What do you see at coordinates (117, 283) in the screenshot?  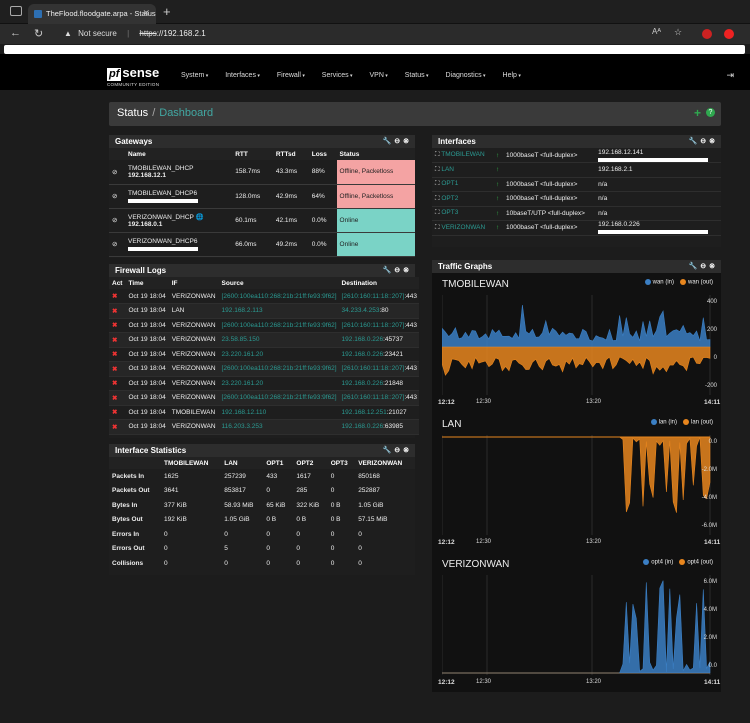 I see `col-act: Act` at bounding box center [117, 283].